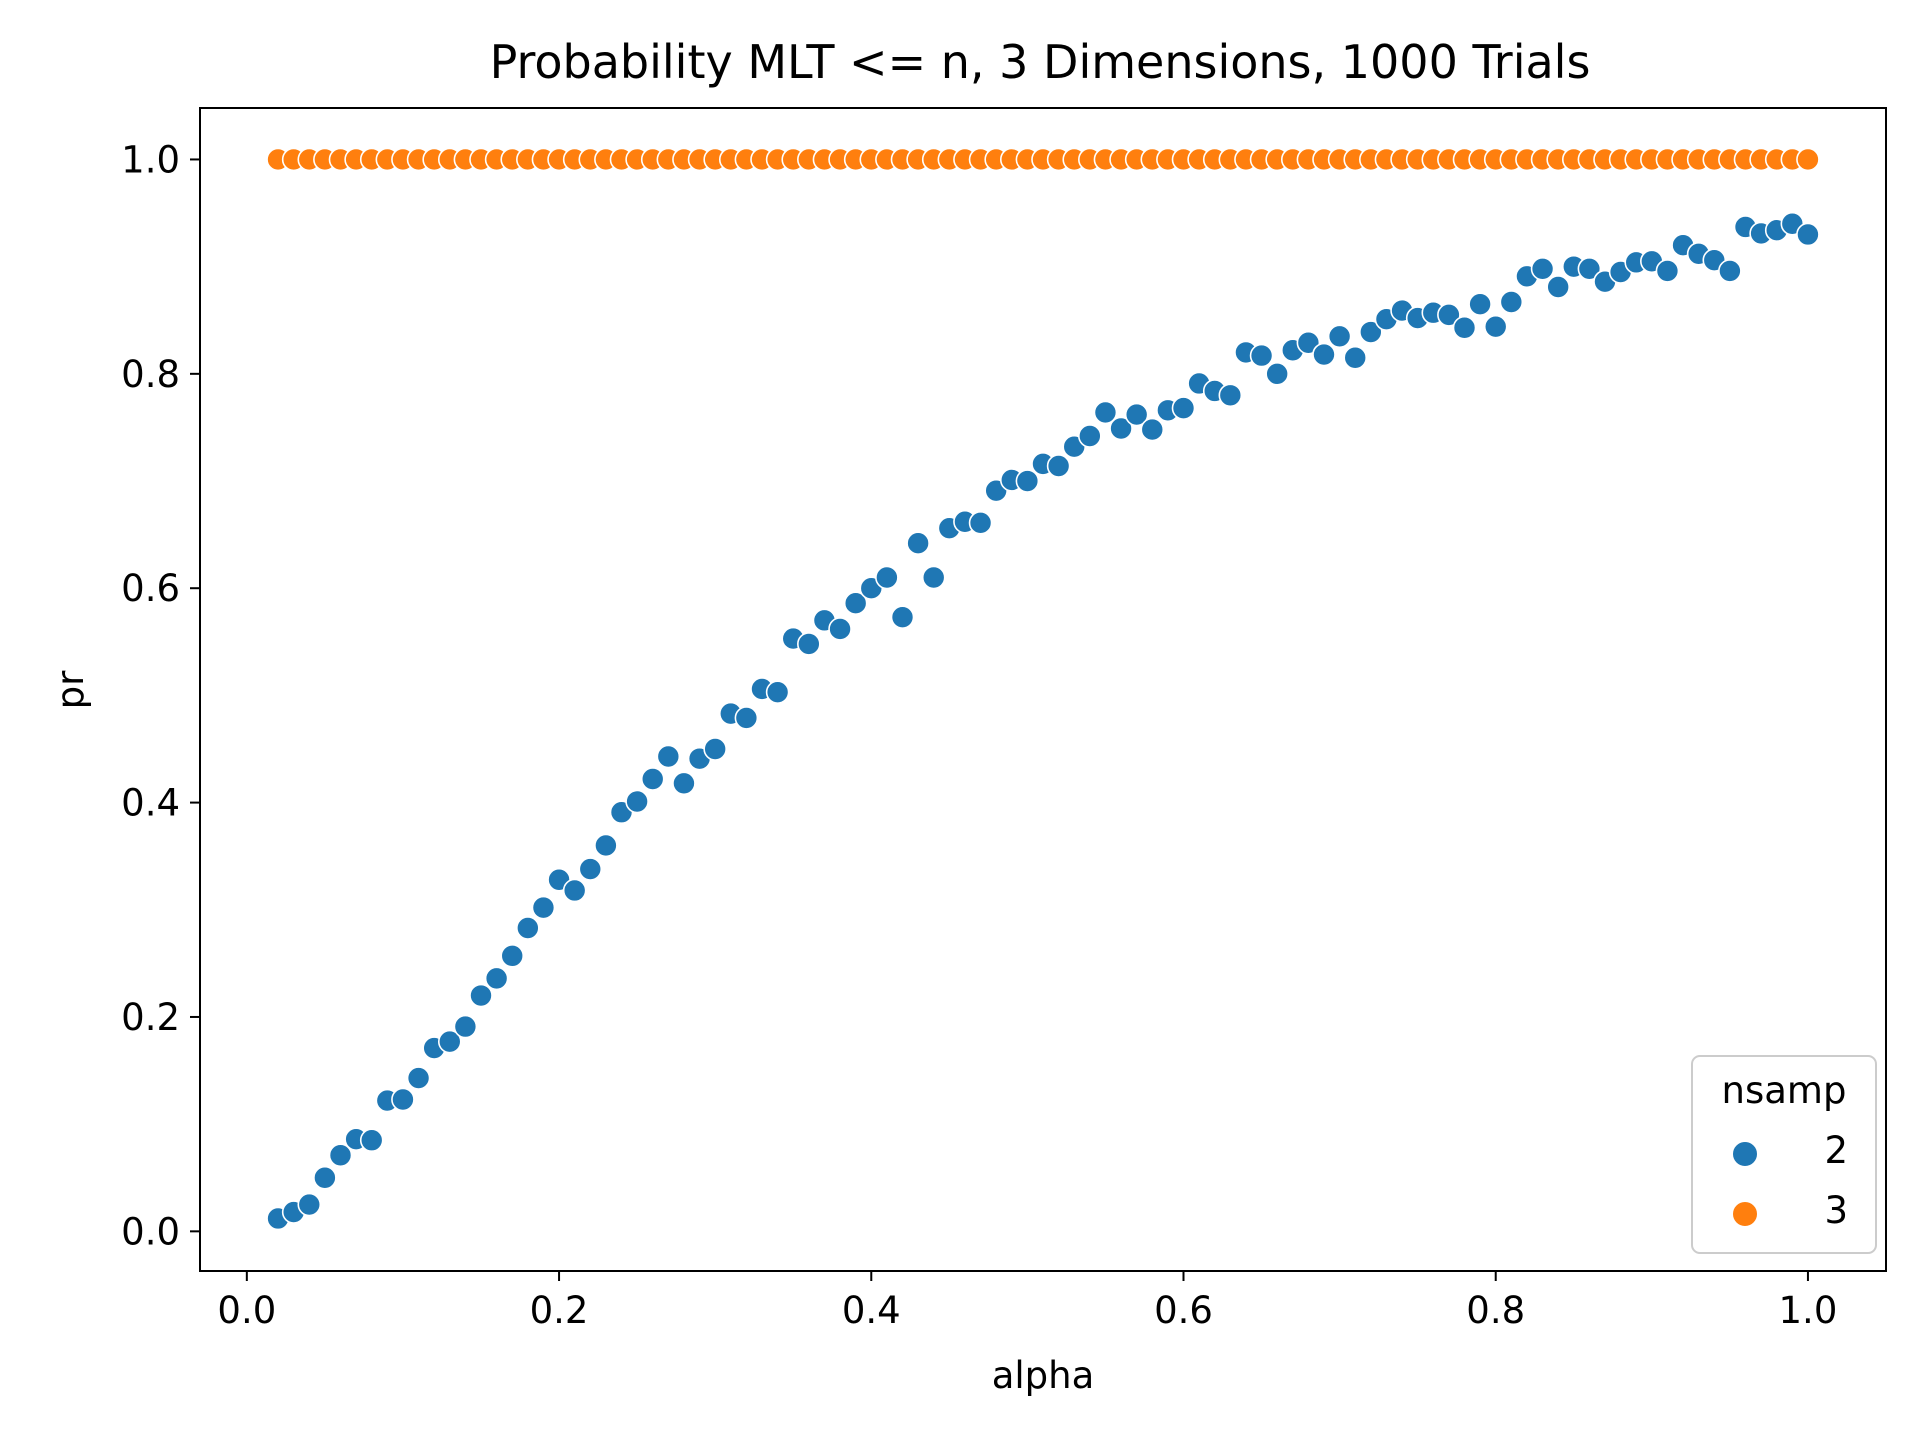 The image size is (1920, 1440). Describe the element at coordinates (559, 1310) in the screenshot. I see `x-tick-label: 0.2` at that location.